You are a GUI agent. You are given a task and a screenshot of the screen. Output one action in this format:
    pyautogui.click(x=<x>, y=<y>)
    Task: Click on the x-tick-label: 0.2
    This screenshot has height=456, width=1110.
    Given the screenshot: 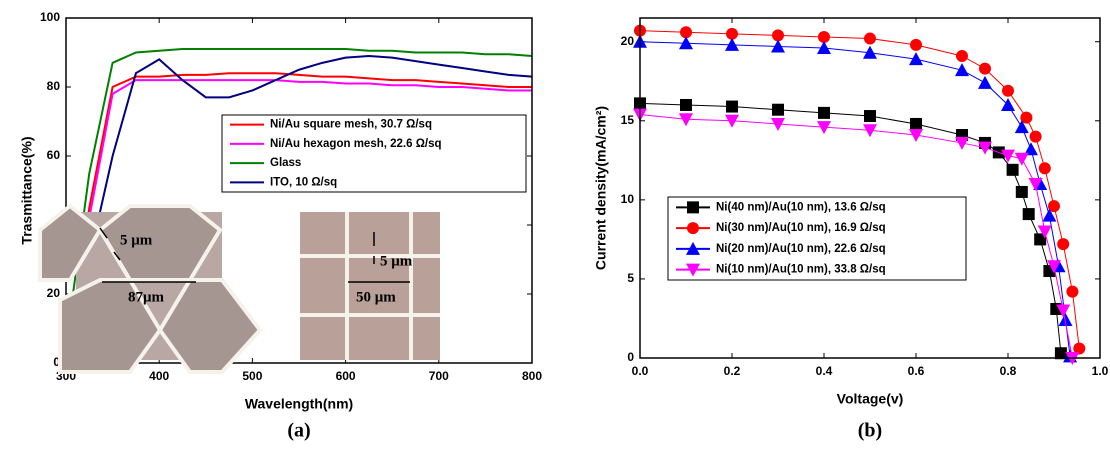 What is the action you would take?
    pyautogui.click(x=732, y=371)
    